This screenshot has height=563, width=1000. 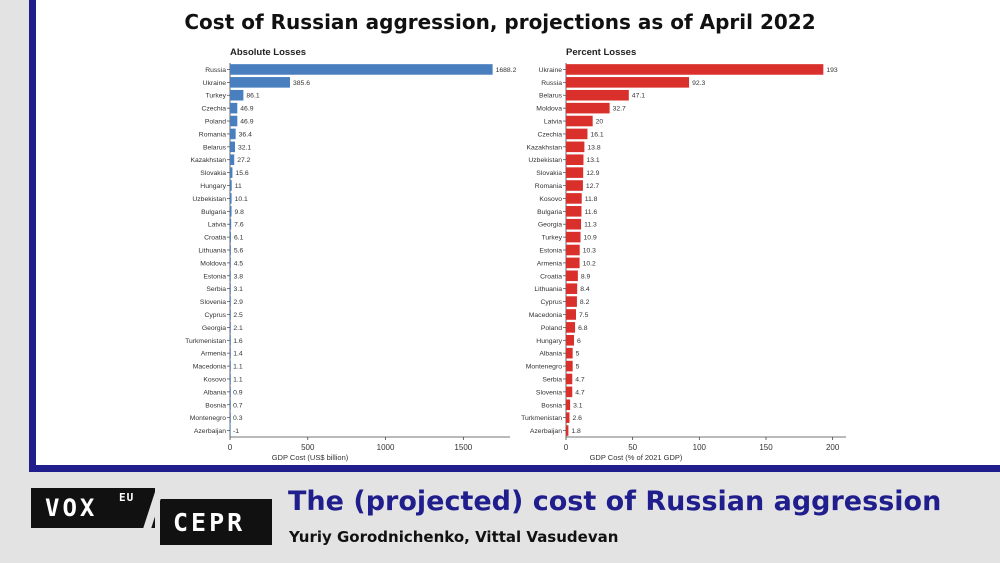 What do you see at coordinates (700, 447) in the screenshot?
I see `percent-x-tick-label: 100` at bounding box center [700, 447].